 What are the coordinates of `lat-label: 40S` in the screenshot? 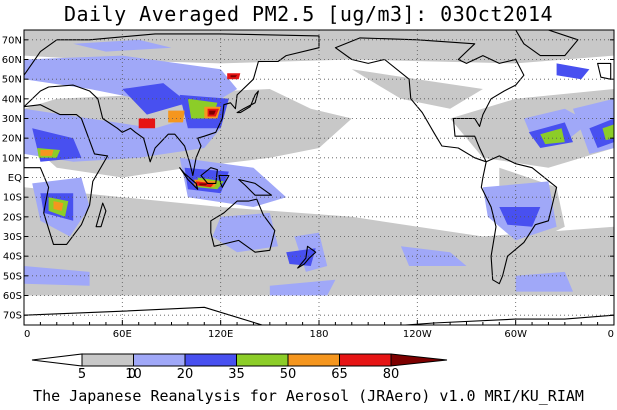 It's located at (12, 257).